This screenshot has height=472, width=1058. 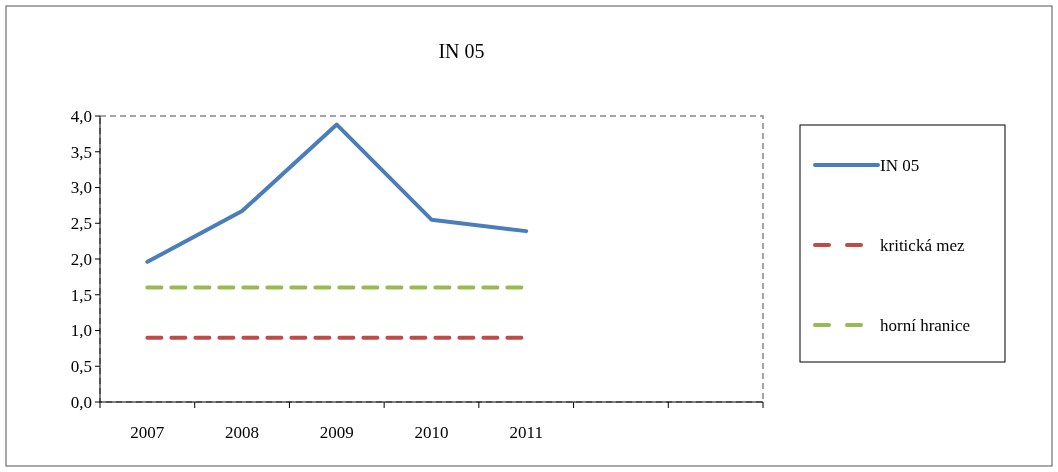 What do you see at coordinates (925, 325) in the screenshot?
I see `legend-label: horní hranice` at bounding box center [925, 325].